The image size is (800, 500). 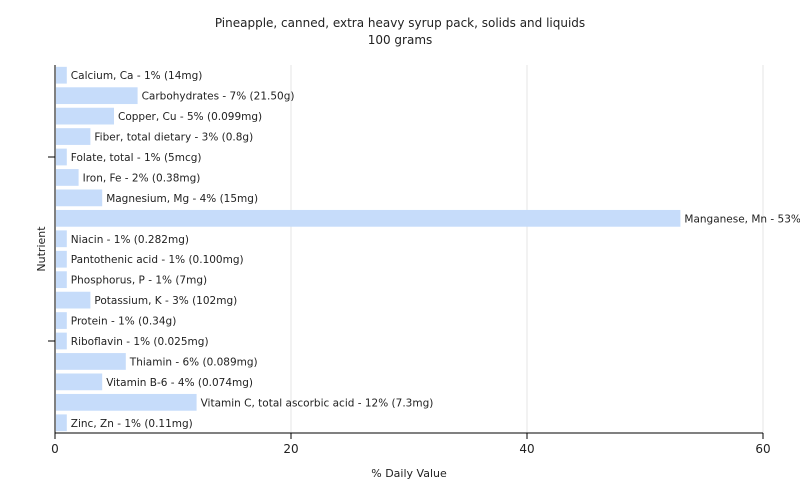 What do you see at coordinates (411, 444) in the screenshot?
I see `x-axis-ticks: 0 20 40 60` at bounding box center [411, 444].